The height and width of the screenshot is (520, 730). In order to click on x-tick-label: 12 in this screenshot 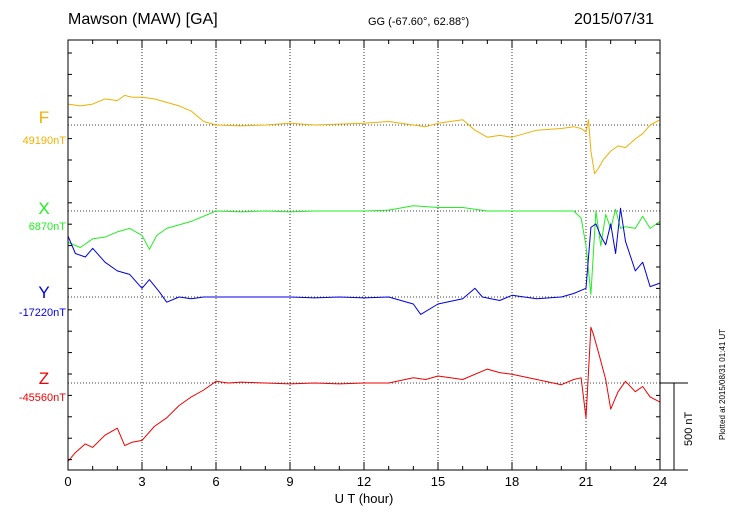, I will do `click(364, 481)`.